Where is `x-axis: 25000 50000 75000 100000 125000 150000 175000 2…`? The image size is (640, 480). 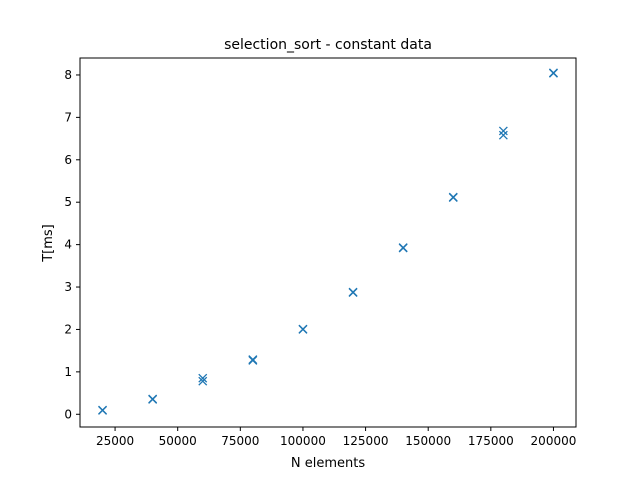 x-axis: 25000 50000 75000 100000 125000 150000 175000 2… is located at coordinates (336, 437).